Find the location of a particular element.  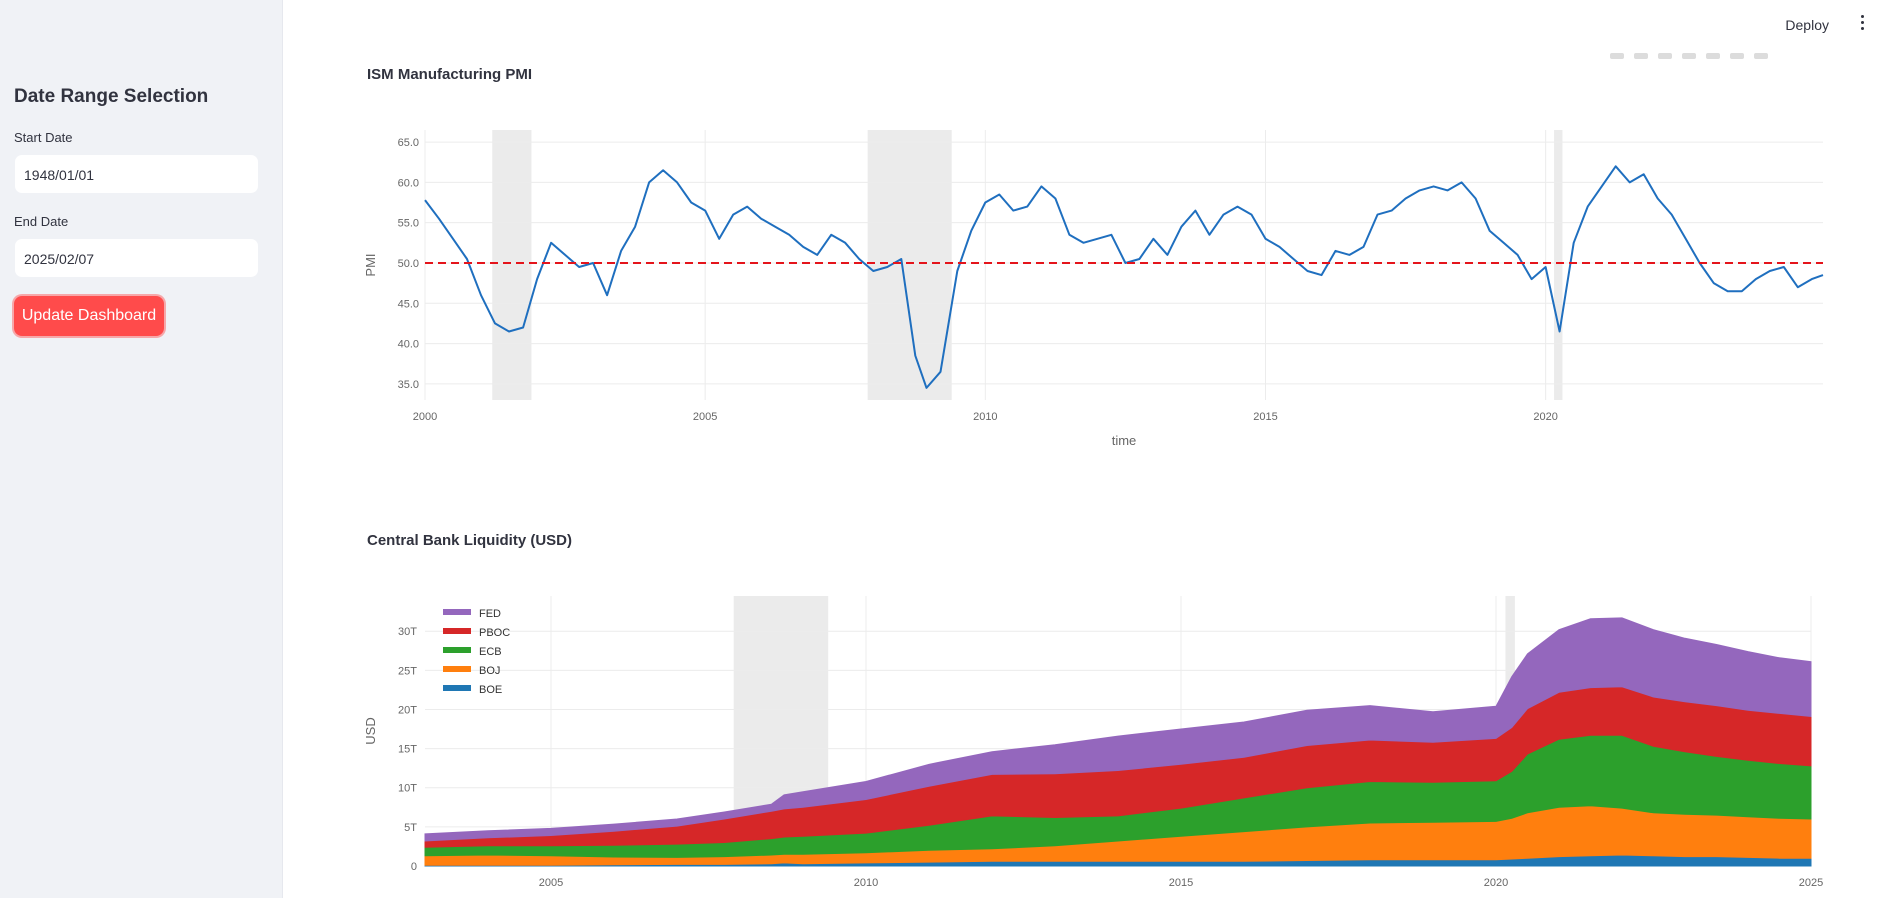

legend-label-pboc: PBOC is located at coordinates (494, 633).